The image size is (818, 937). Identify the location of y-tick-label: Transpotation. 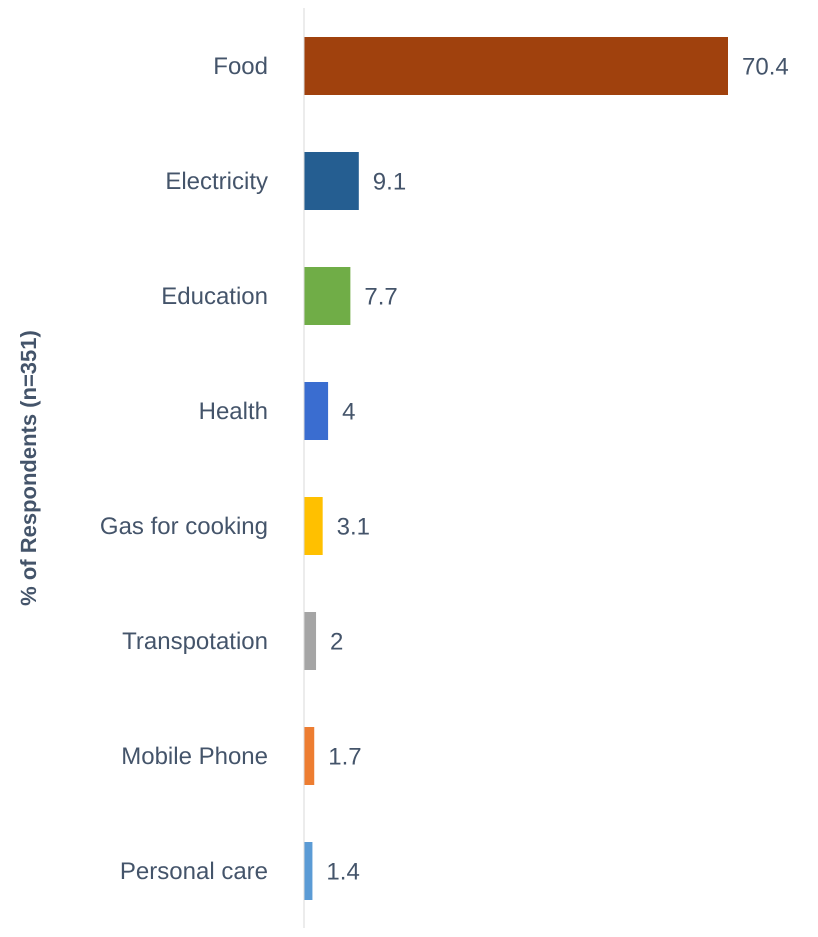
(195, 642).